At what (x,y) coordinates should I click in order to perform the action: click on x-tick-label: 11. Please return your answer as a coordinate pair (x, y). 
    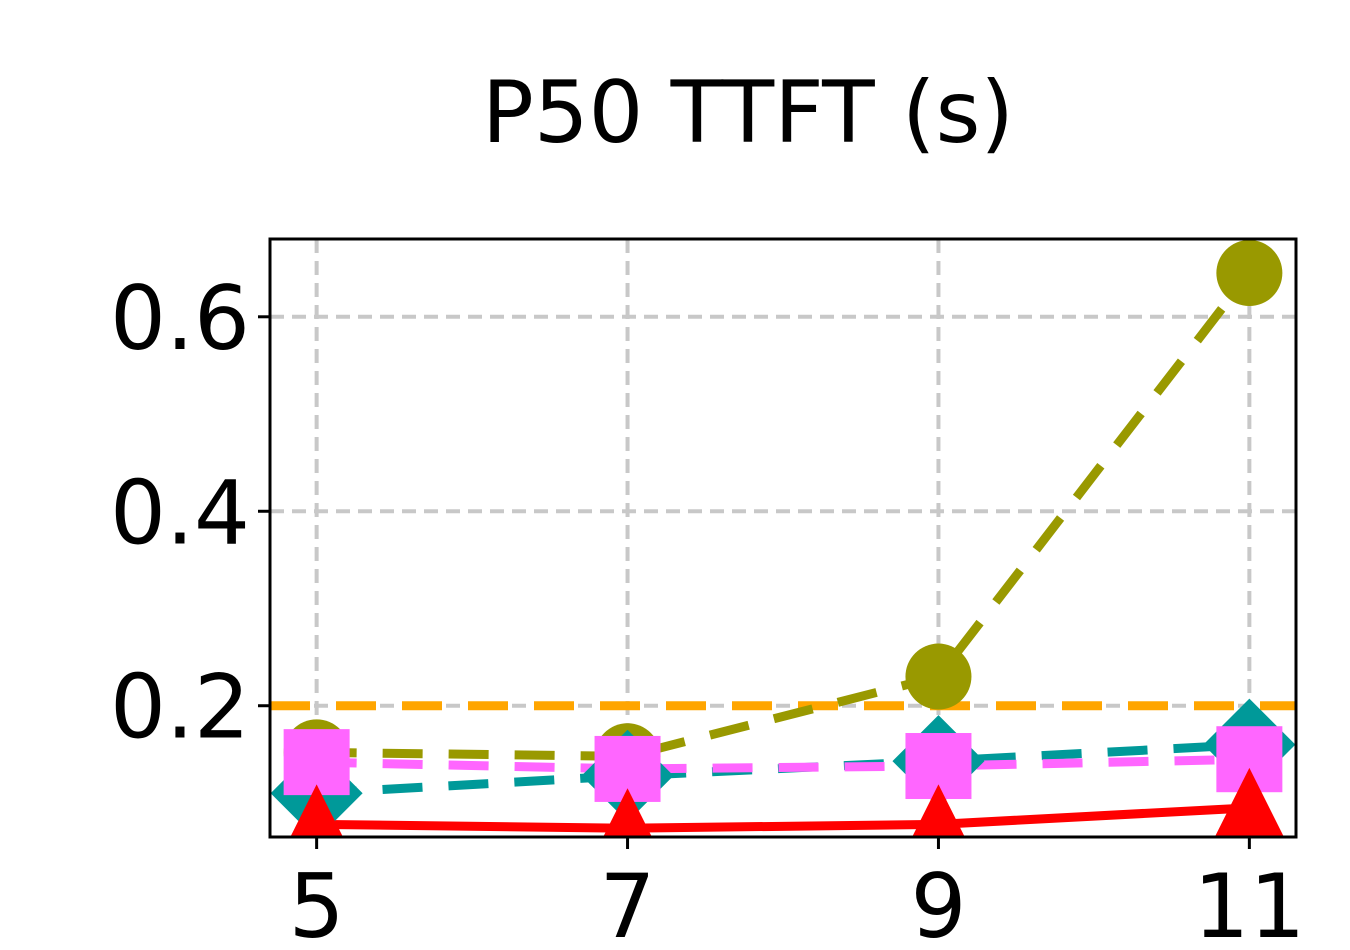
    Looking at the image, I should click on (1249, 902).